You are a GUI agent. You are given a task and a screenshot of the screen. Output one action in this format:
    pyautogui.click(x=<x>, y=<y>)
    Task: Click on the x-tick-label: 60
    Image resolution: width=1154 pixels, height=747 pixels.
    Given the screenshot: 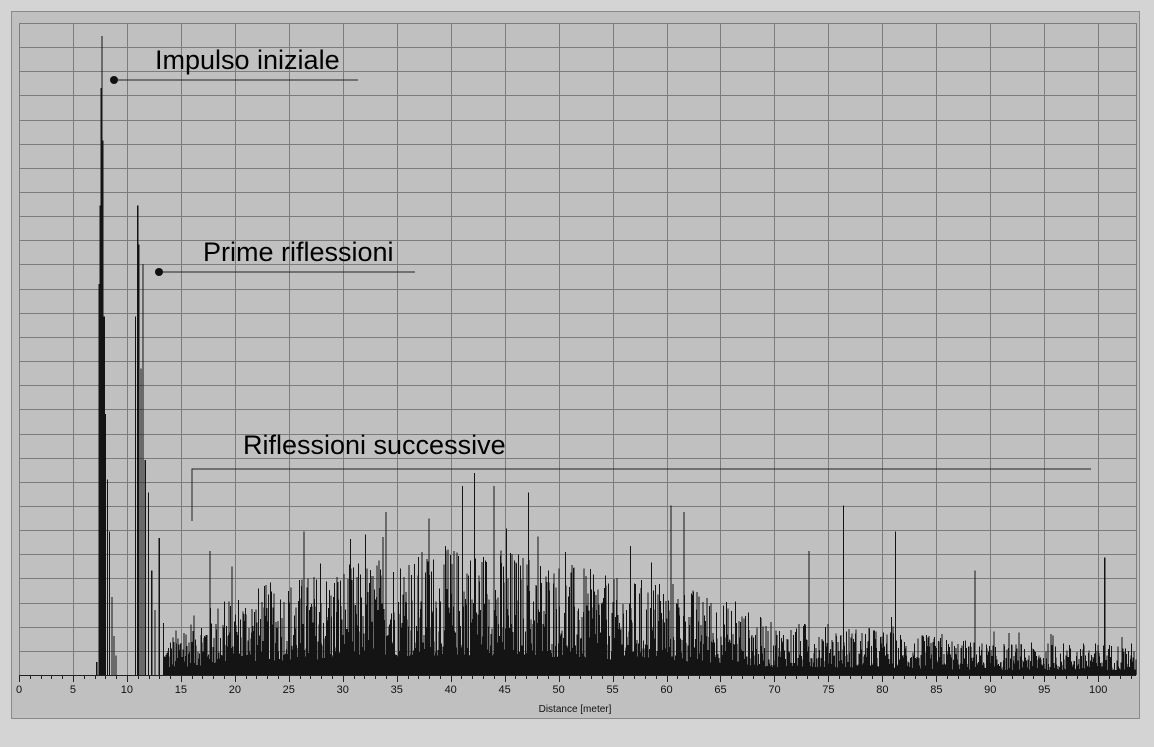 What is the action you would take?
    pyautogui.click(x=666, y=690)
    